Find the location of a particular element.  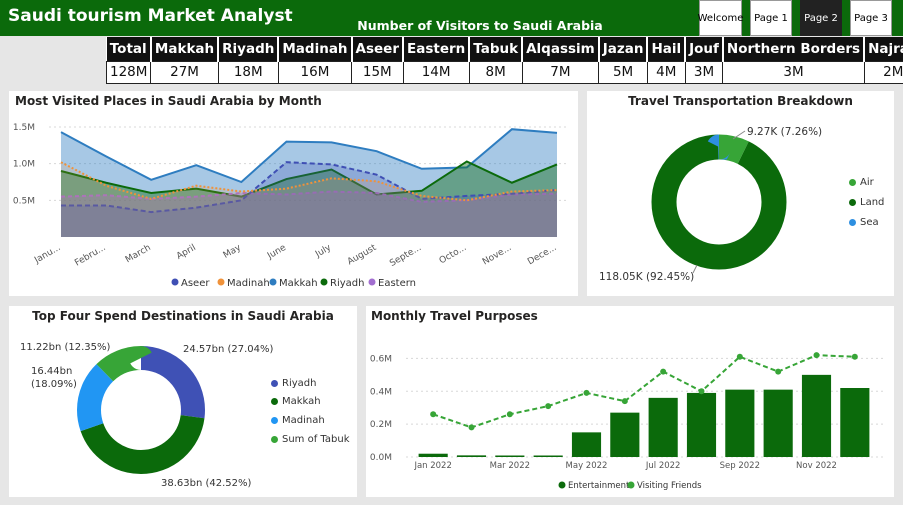

legend-madinah: Madinah is located at coordinates (298, 420).